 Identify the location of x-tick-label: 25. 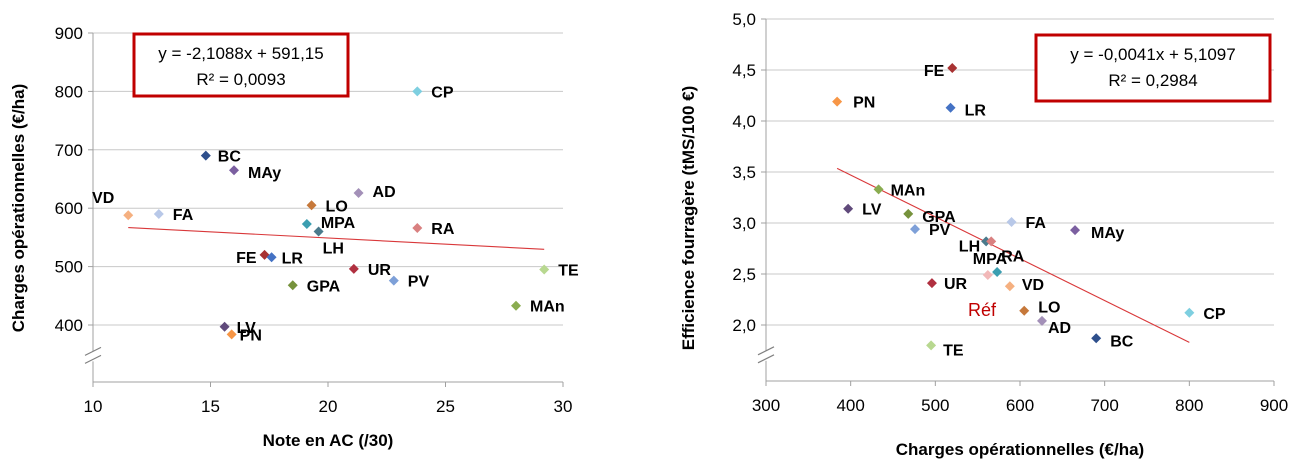
(445, 406).